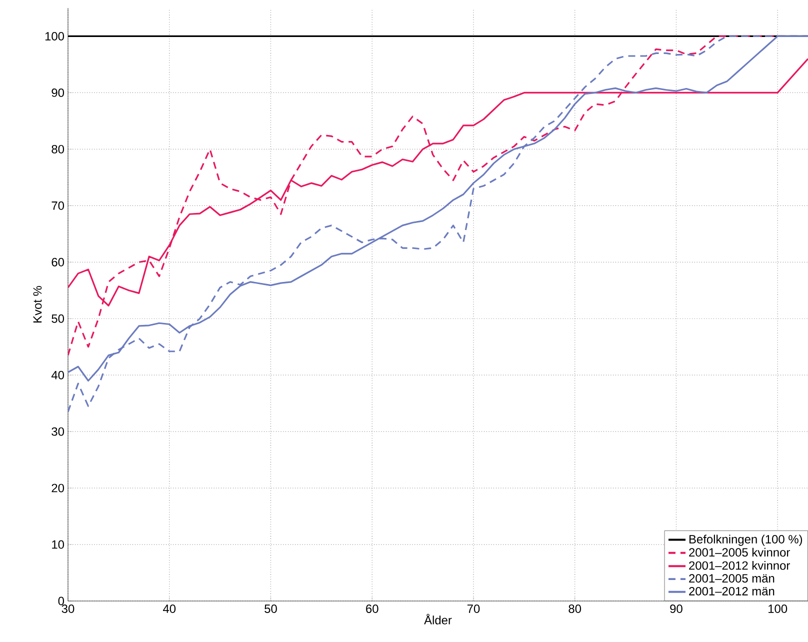  Describe the element at coordinates (169, 608) in the screenshot. I see `x-tick-label: 40` at that location.